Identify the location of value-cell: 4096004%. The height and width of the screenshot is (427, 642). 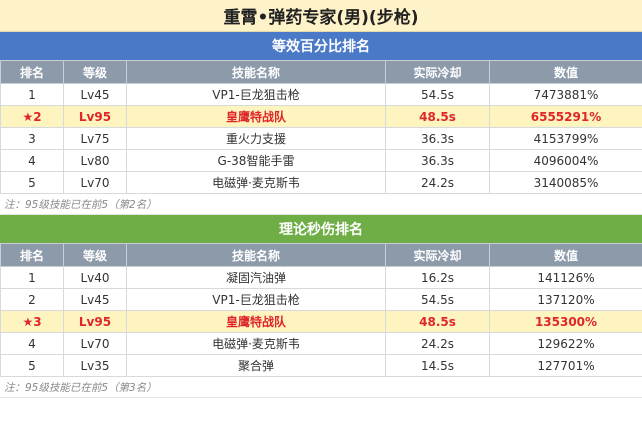
(565, 160).